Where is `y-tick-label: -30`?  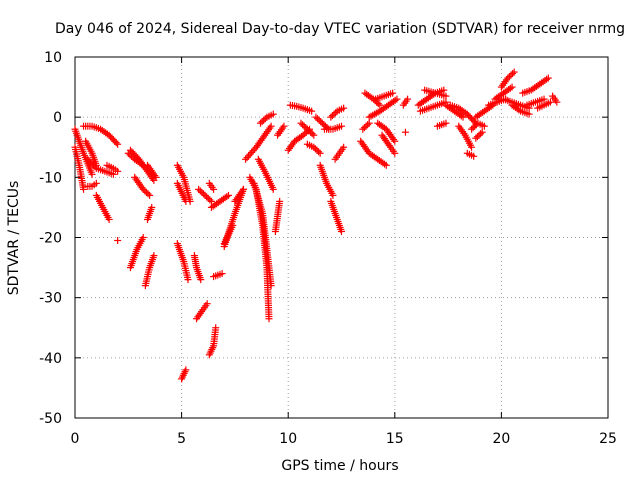 y-tick-label: -30 is located at coordinates (50, 299).